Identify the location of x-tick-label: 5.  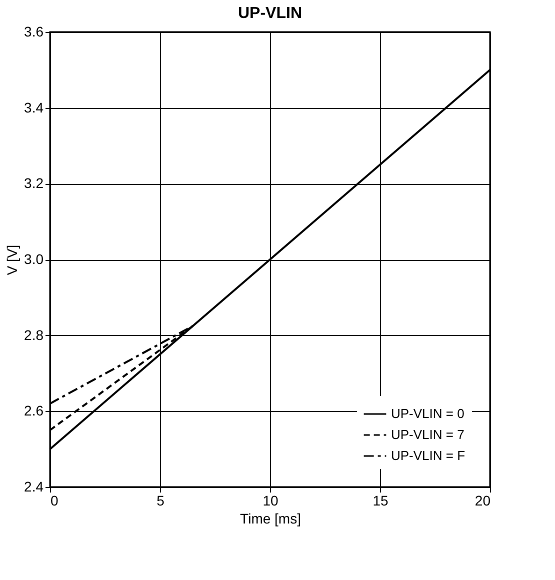
(160, 500).